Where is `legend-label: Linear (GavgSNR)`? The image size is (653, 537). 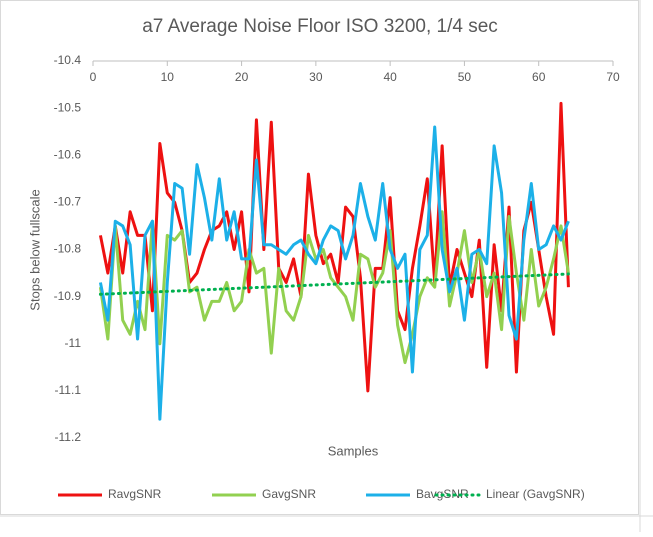
legend-label: Linear (GavgSNR) is located at coordinates (535, 494).